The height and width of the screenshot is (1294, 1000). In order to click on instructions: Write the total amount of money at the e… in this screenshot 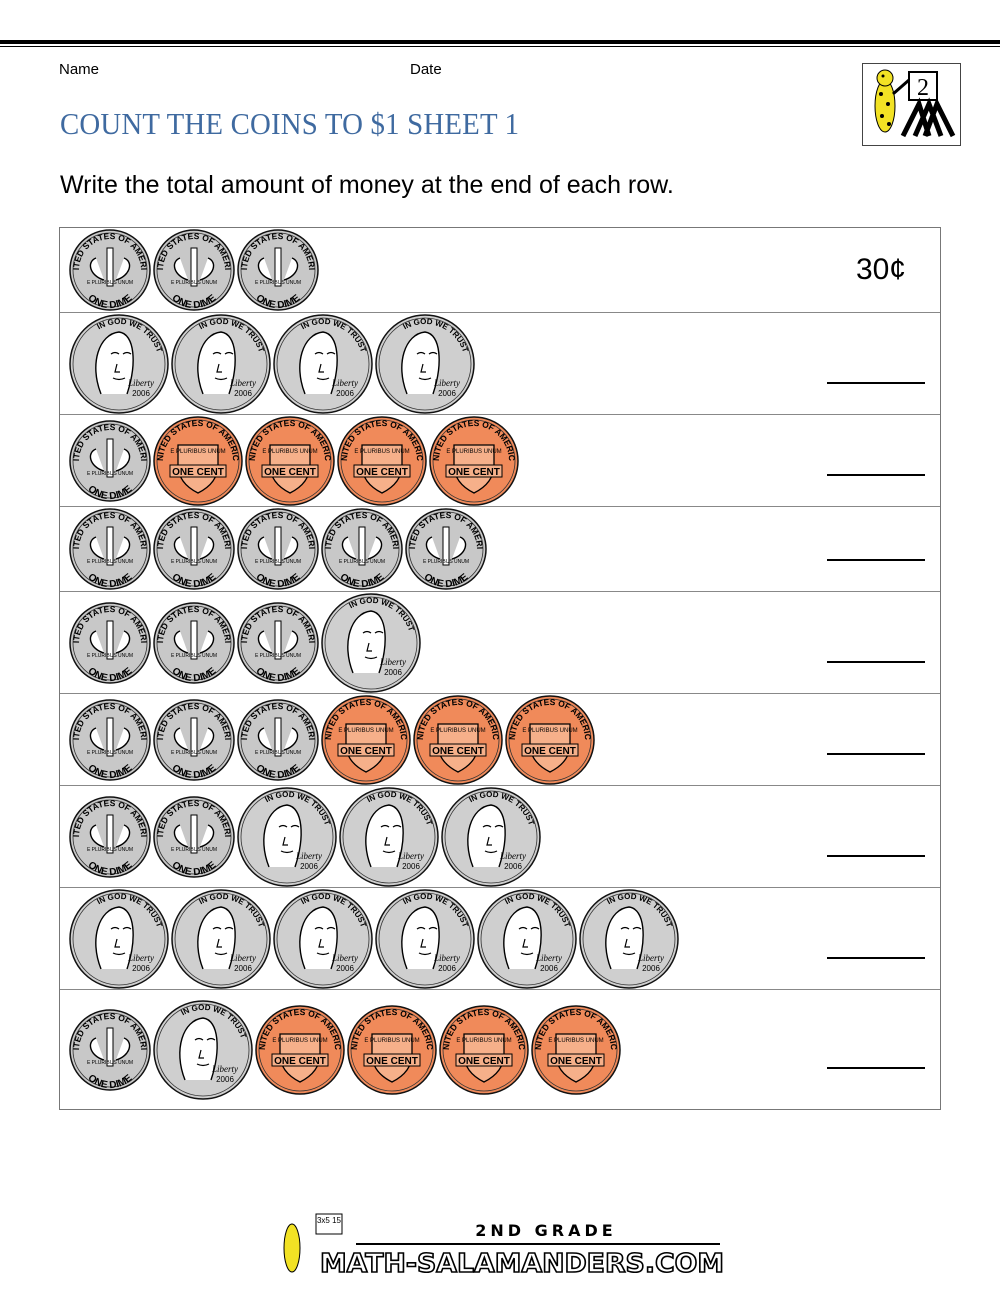, I will do `click(367, 185)`.